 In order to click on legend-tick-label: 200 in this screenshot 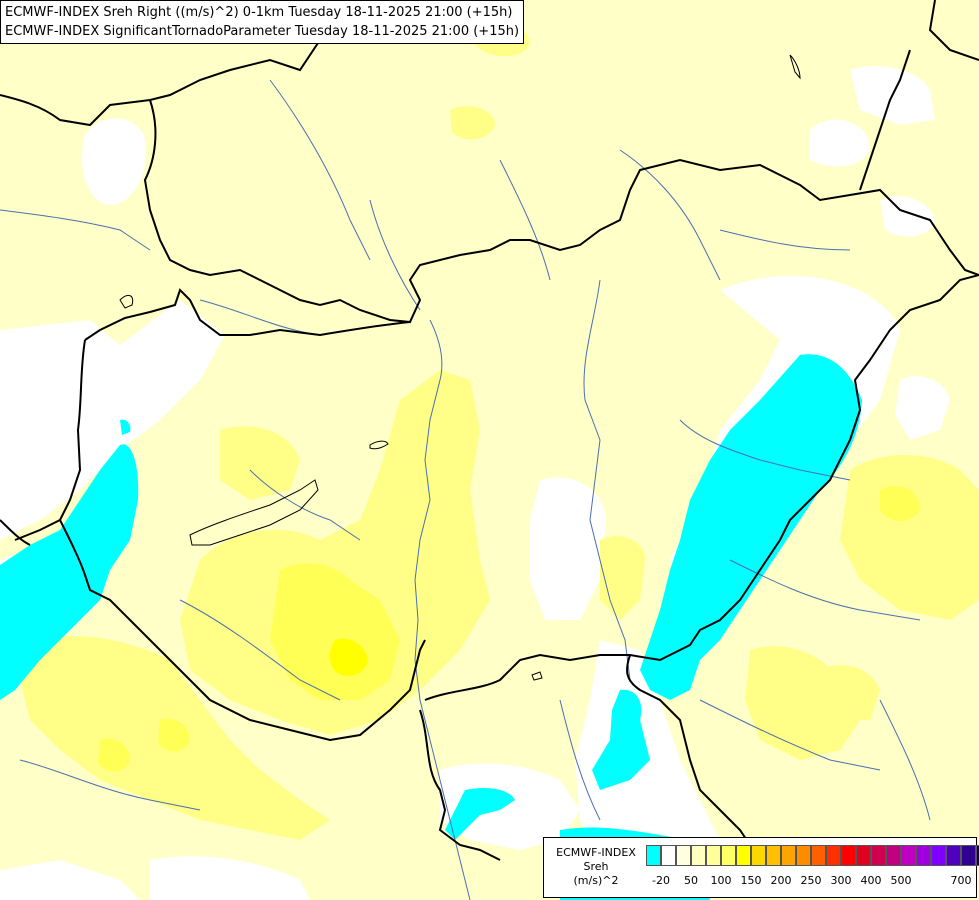, I will do `click(781, 880)`.